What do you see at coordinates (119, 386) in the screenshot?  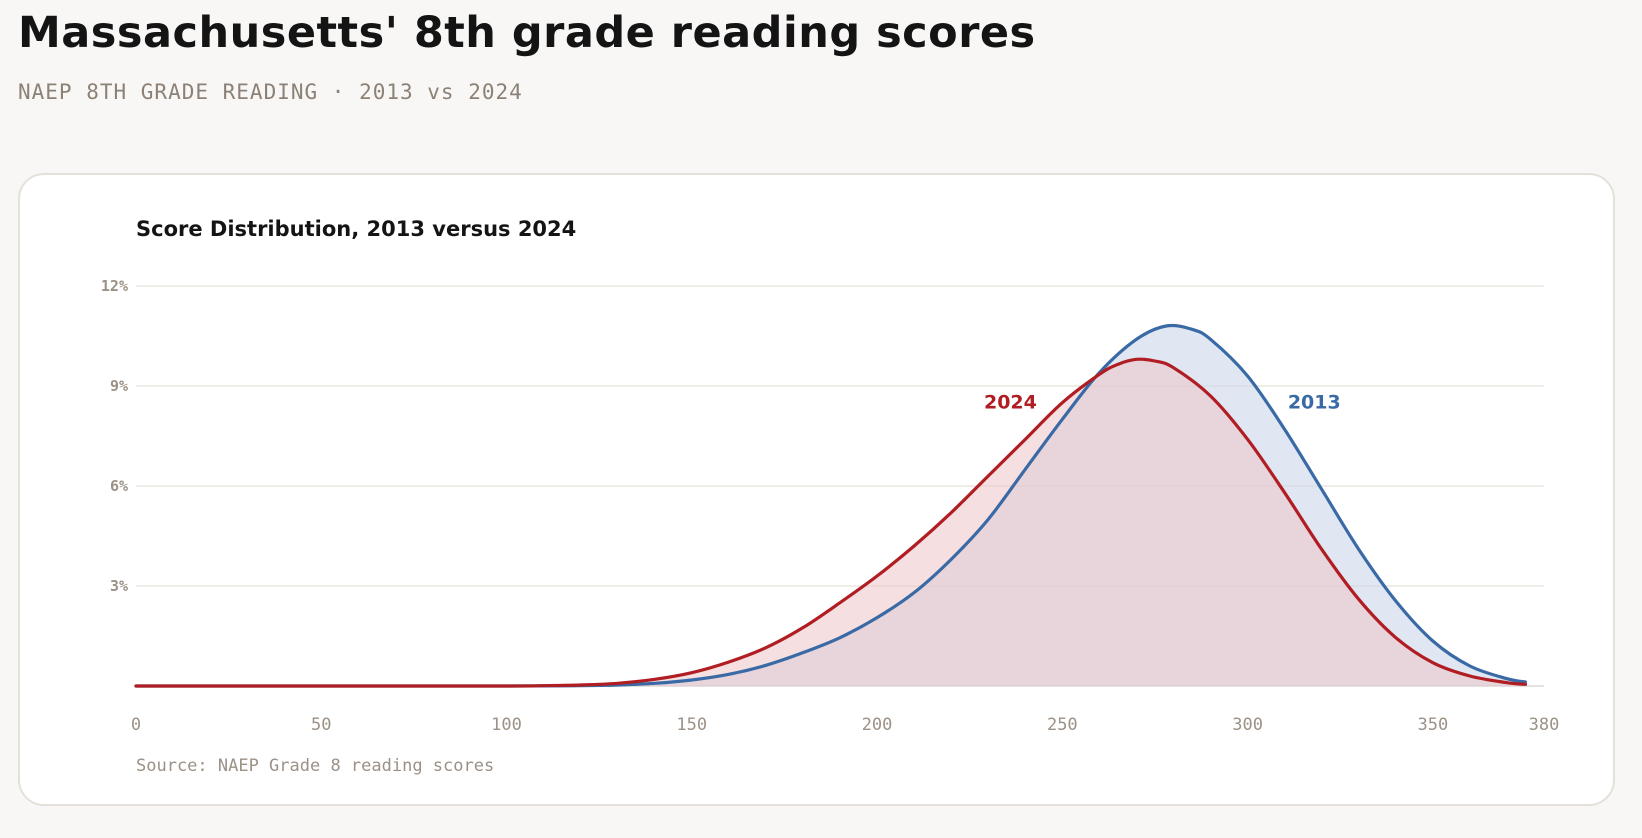 I see `y-tick-label: 9%` at bounding box center [119, 386].